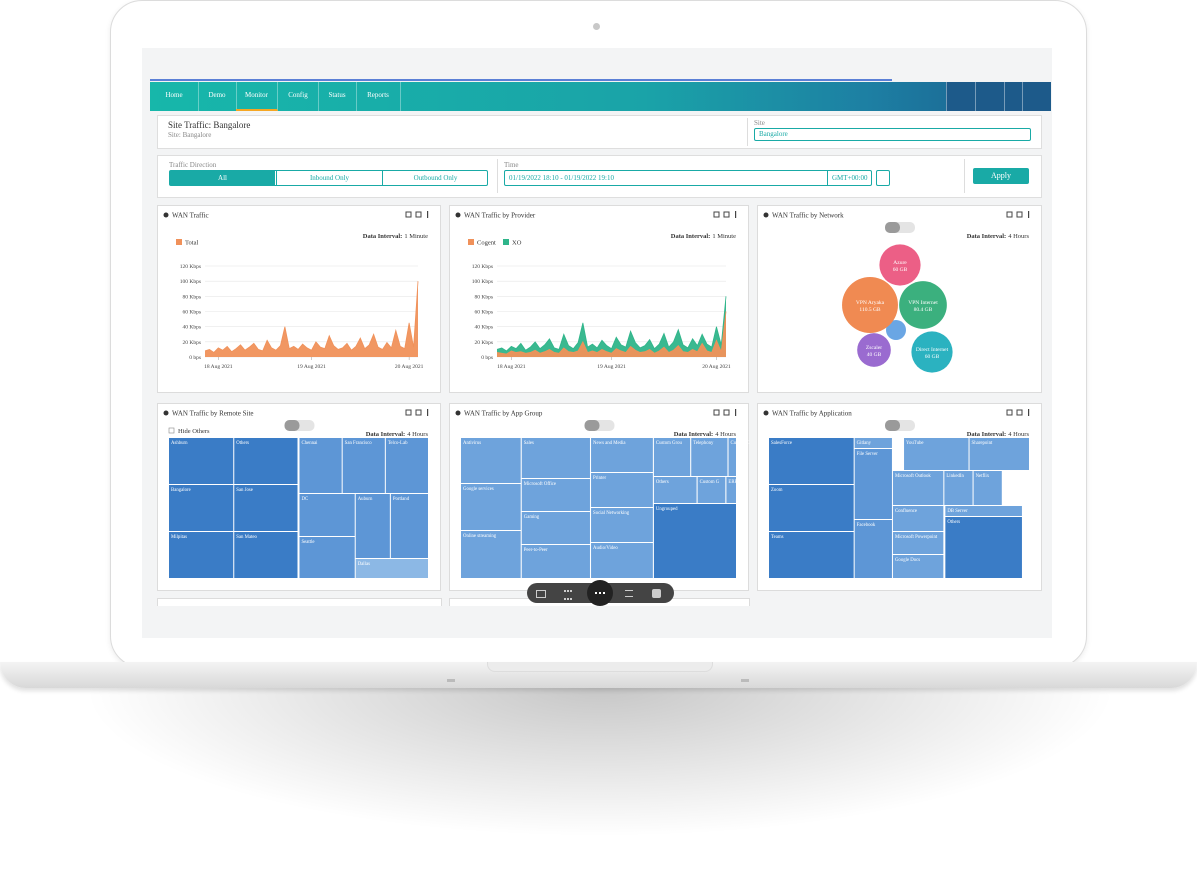  Describe the element at coordinates (195, 358) in the screenshot. I see `y-tick-label: 0 bps` at that location.